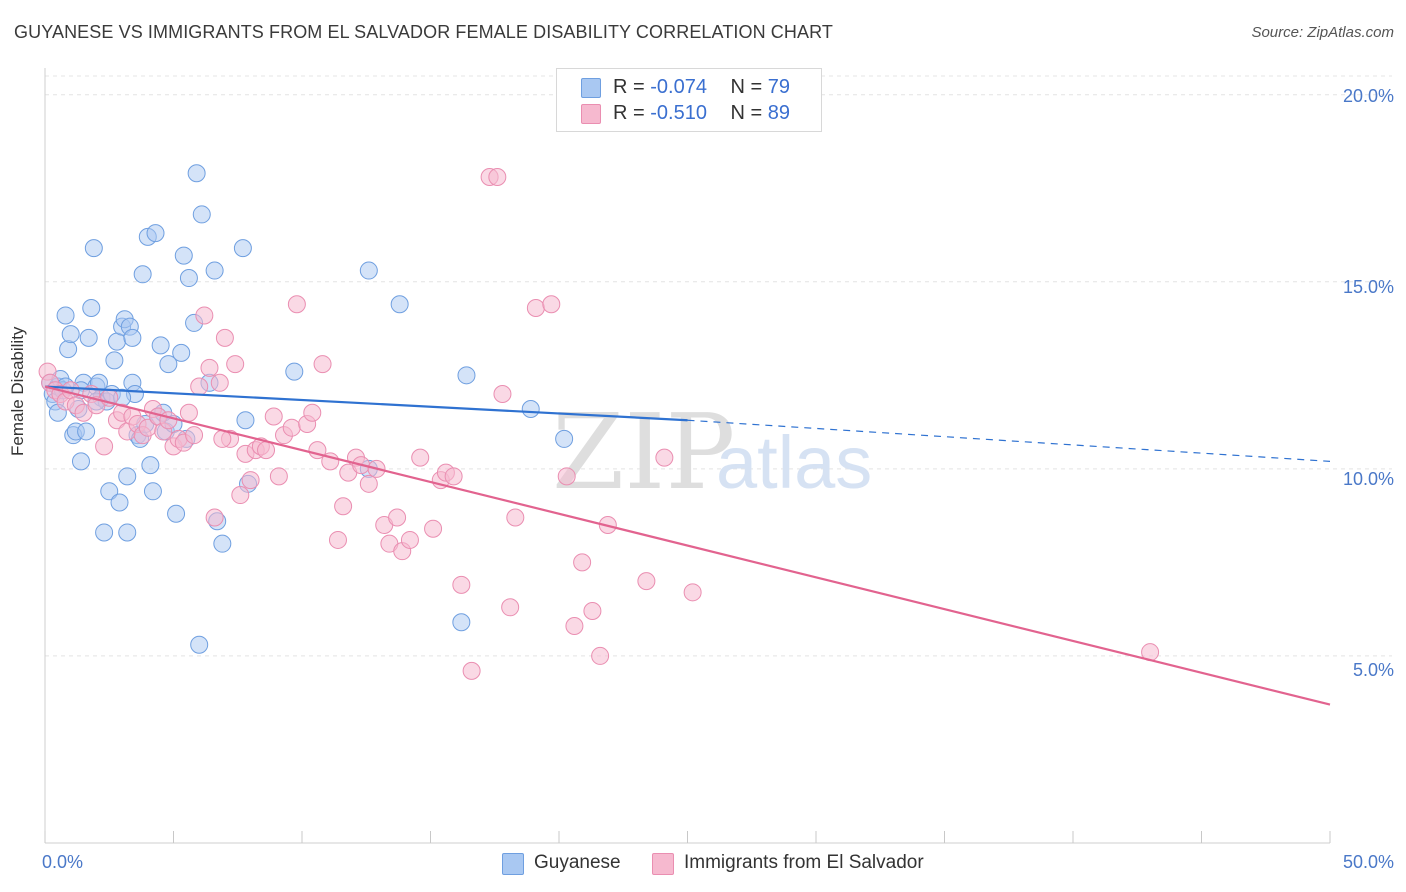 This screenshot has height=892, width=1406. I want to click on watermark-zip: ZIP, so click(643, 452).